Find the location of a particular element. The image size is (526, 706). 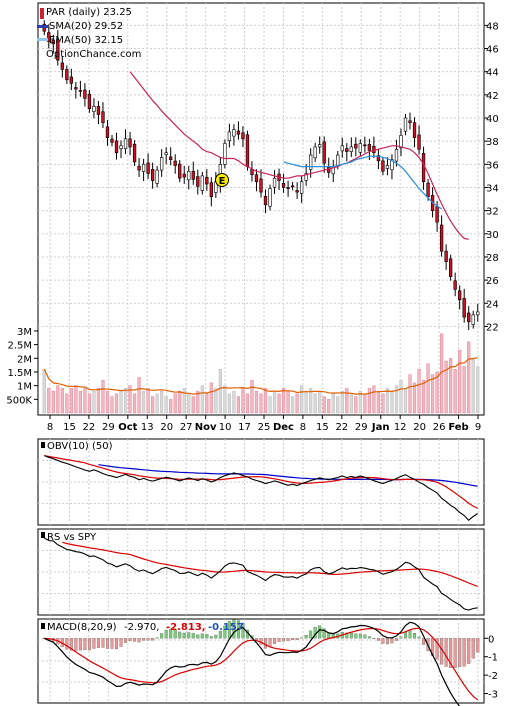

date-tick-label: 9 is located at coordinates (478, 427).